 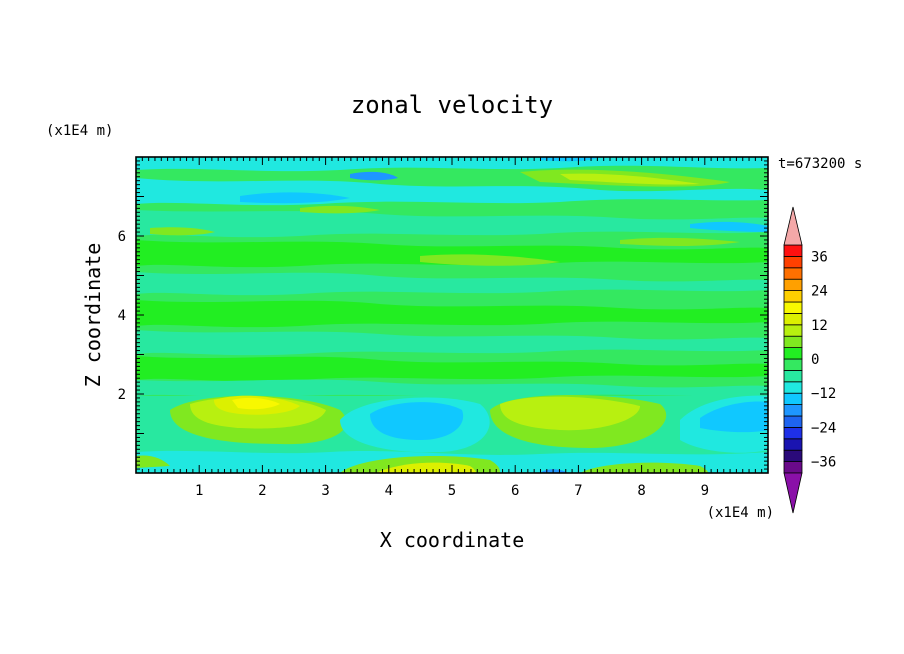 I want to click on colorbar-tick-label: 12, so click(x=819, y=326).